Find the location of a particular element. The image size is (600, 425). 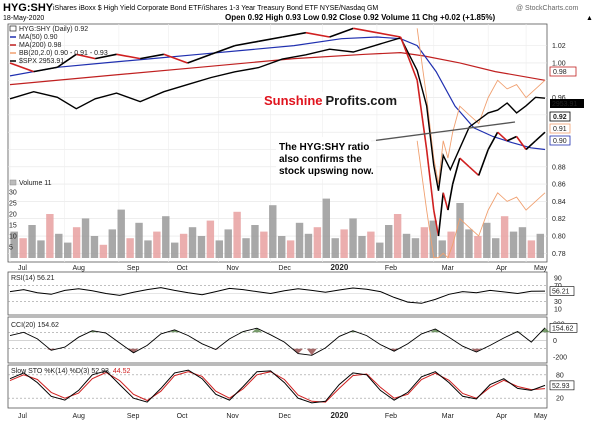

sto-axis: 80 20 52.93 is located at coordinates (562, 387).